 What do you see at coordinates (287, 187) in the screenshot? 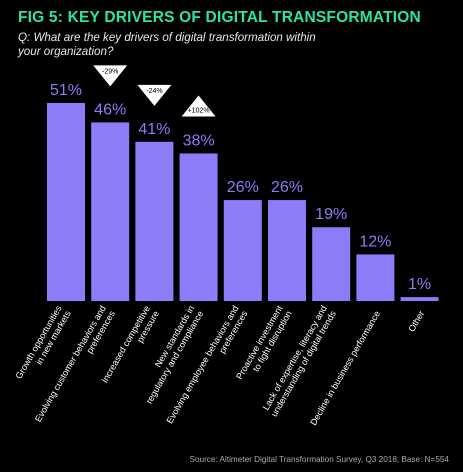
I see `value-label-6: 26%` at bounding box center [287, 187].